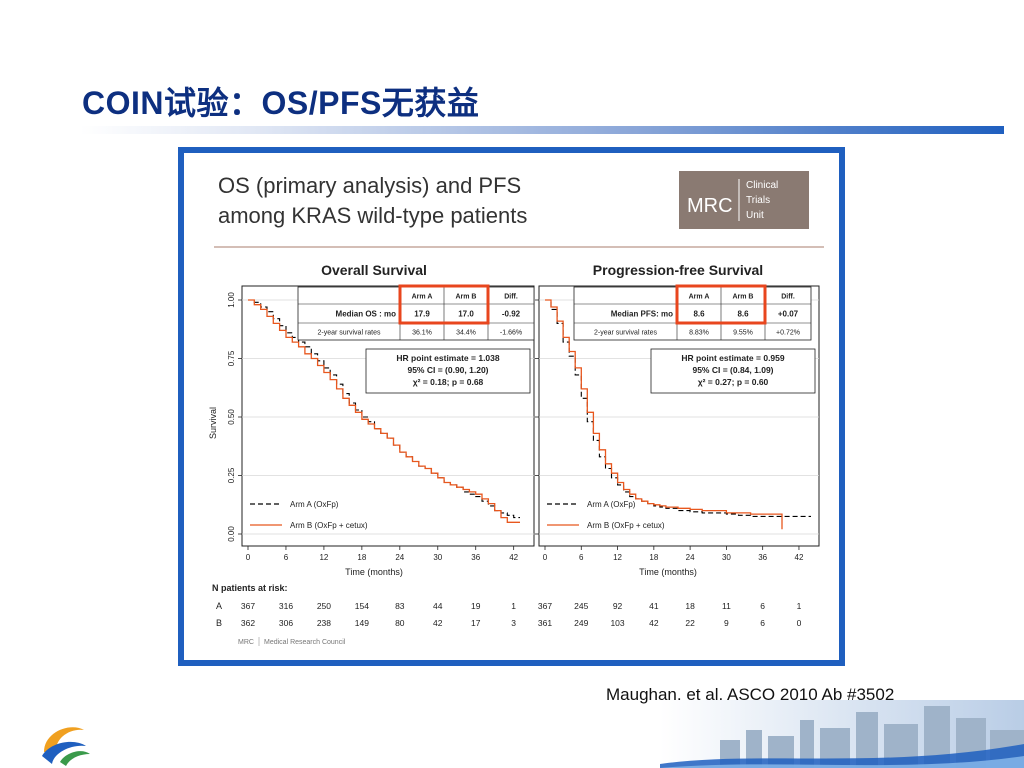  Describe the element at coordinates (726, 557) in the screenshot. I see `xtick-label-1-5: 30` at that location.